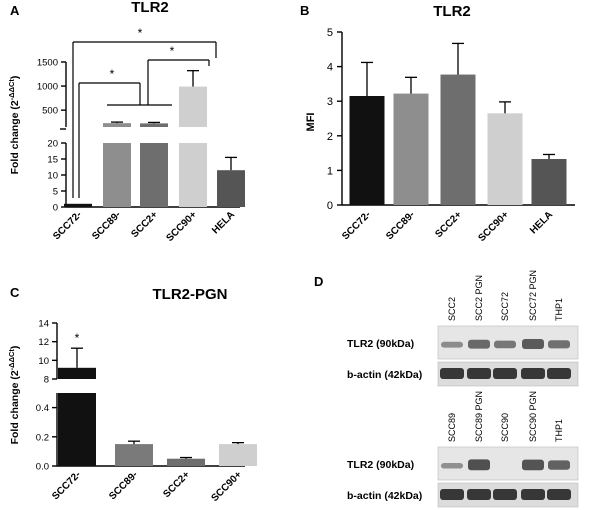  What do you see at coordinates (479, 416) in the screenshot?
I see `blot-bottom-lane-label-scc89-pgn-1: SCC89 PGN` at bounding box center [479, 416].